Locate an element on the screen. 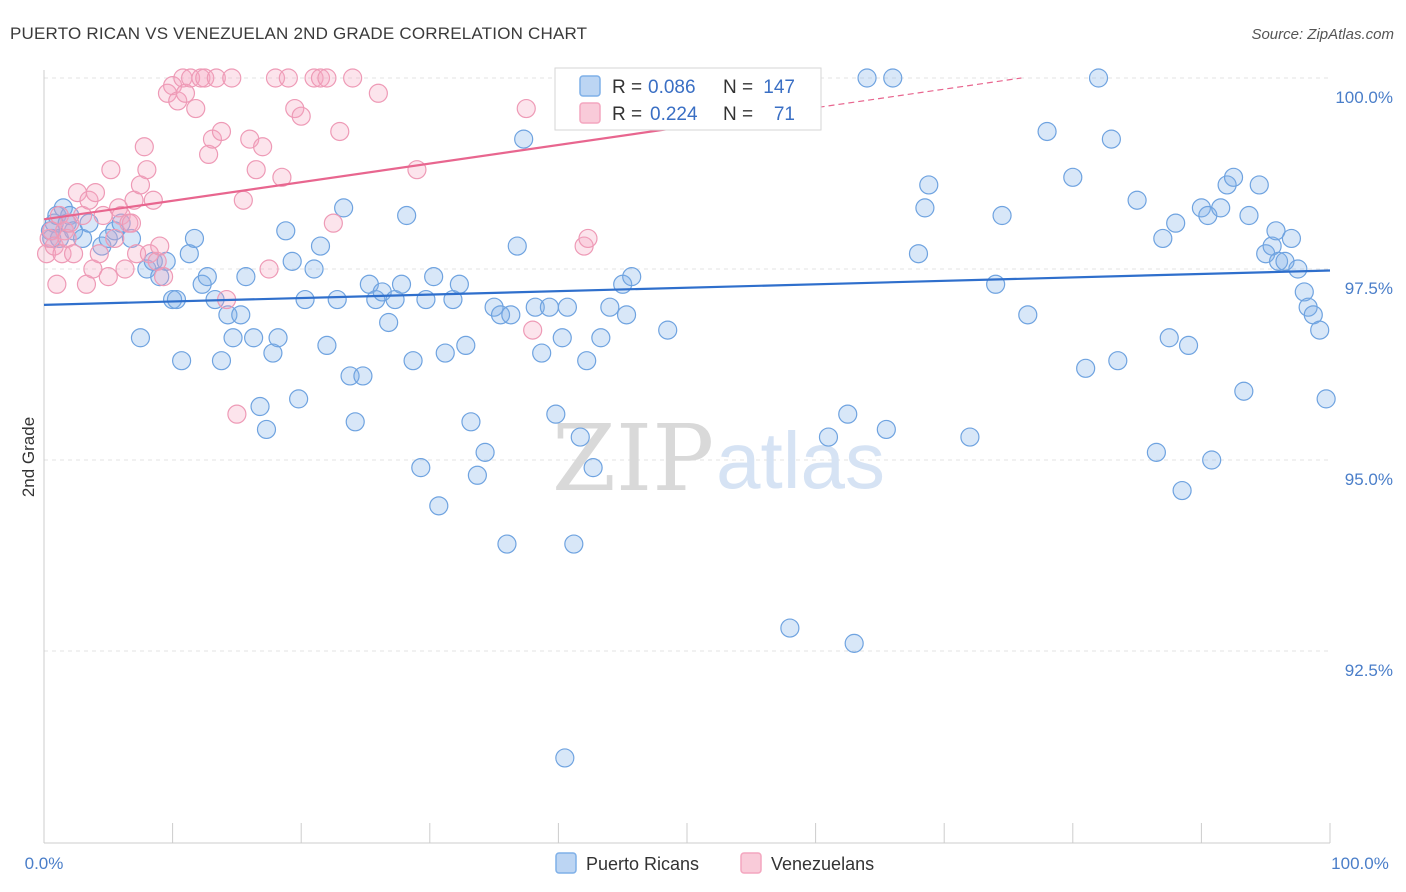 The height and width of the screenshot is (892, 1406). chart-source: Source: ZipAtlas.com is located at coordinates (1322, 34).